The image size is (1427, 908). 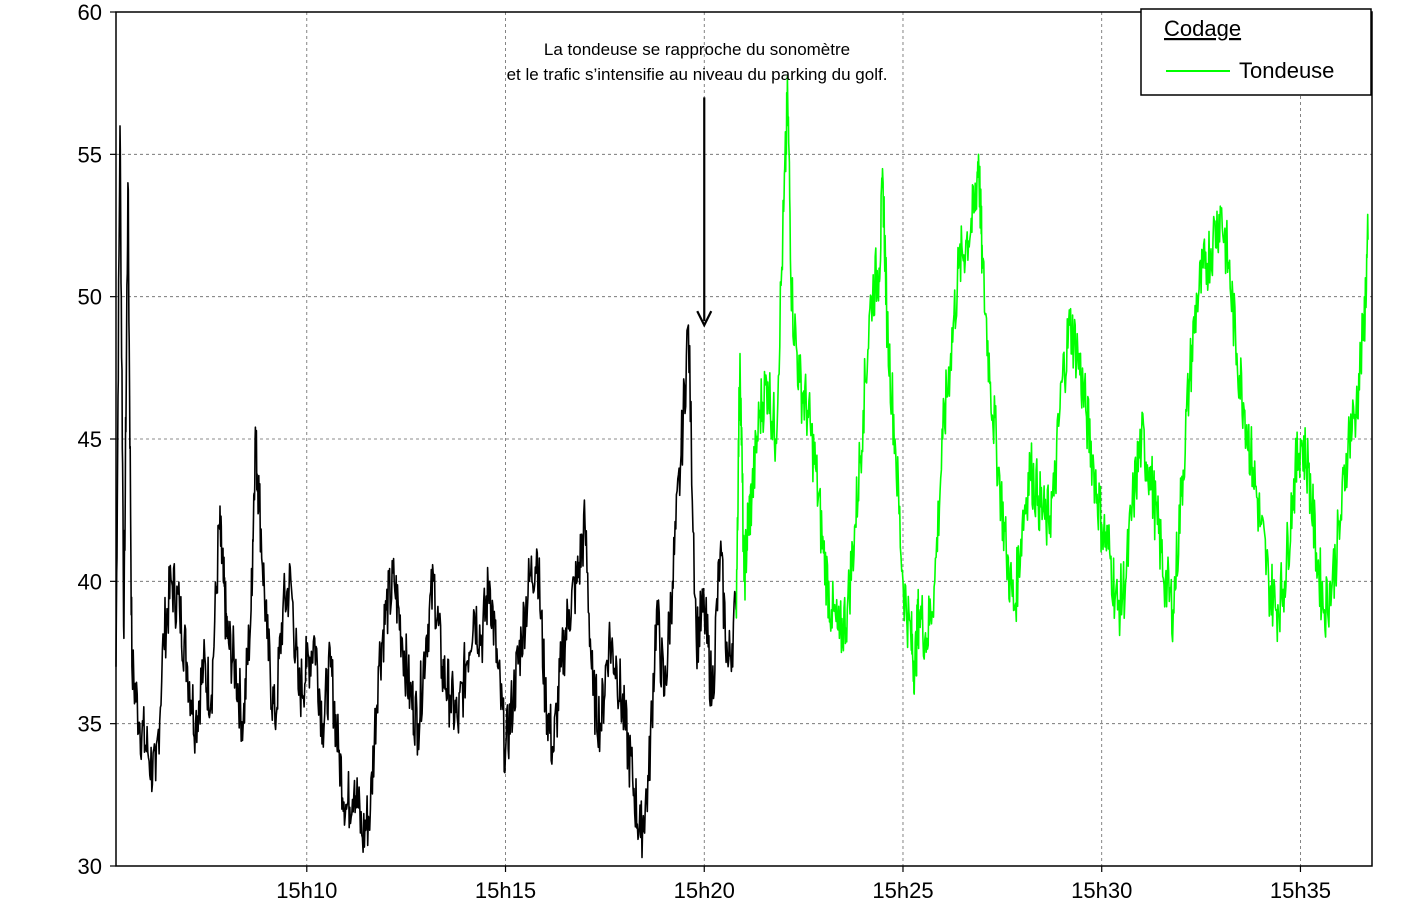 I want to click on x-tick-label: 15h15, so click(x=505, y=890).